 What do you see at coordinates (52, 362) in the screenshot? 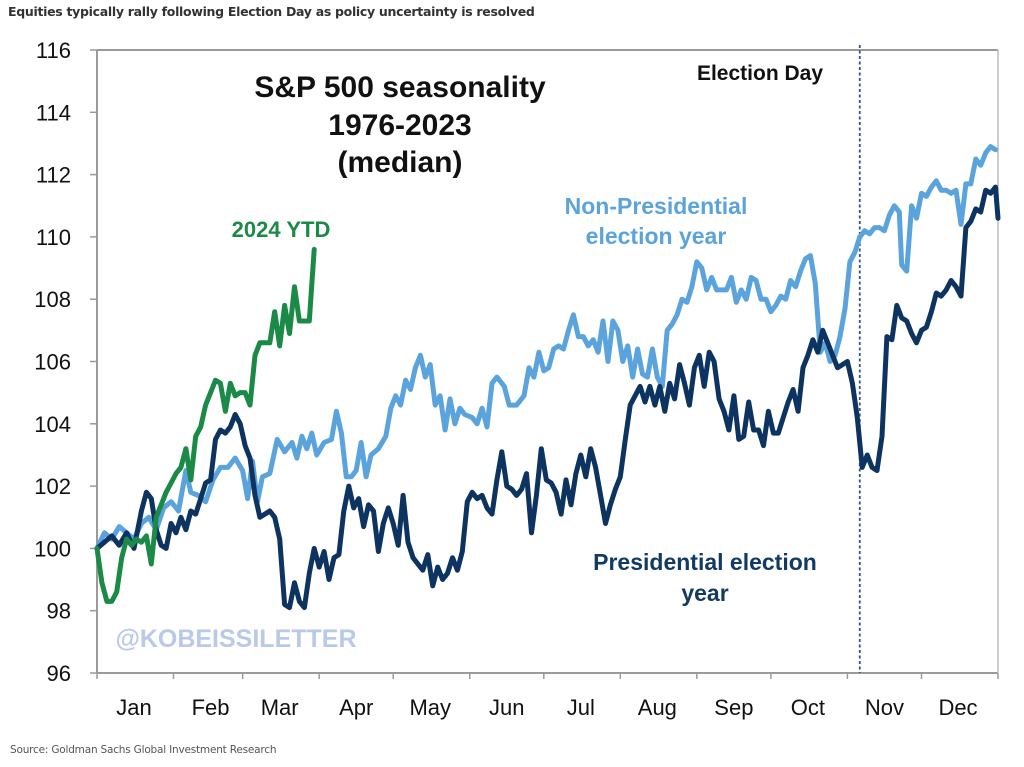
I see `y-tick-label: 106` at bounding box center [52, 362].